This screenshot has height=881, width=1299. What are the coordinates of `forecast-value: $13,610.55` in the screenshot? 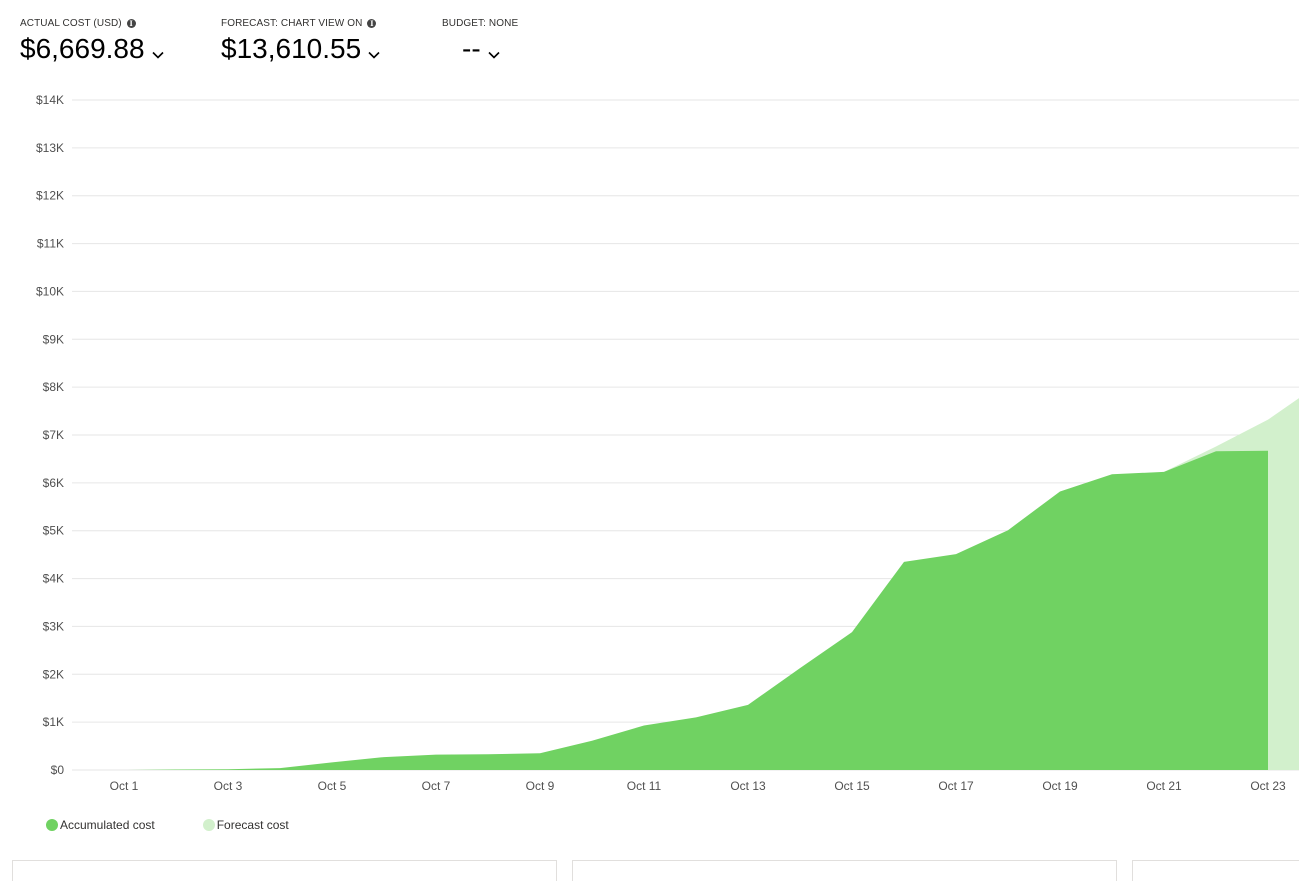 It's located at (291, 48).